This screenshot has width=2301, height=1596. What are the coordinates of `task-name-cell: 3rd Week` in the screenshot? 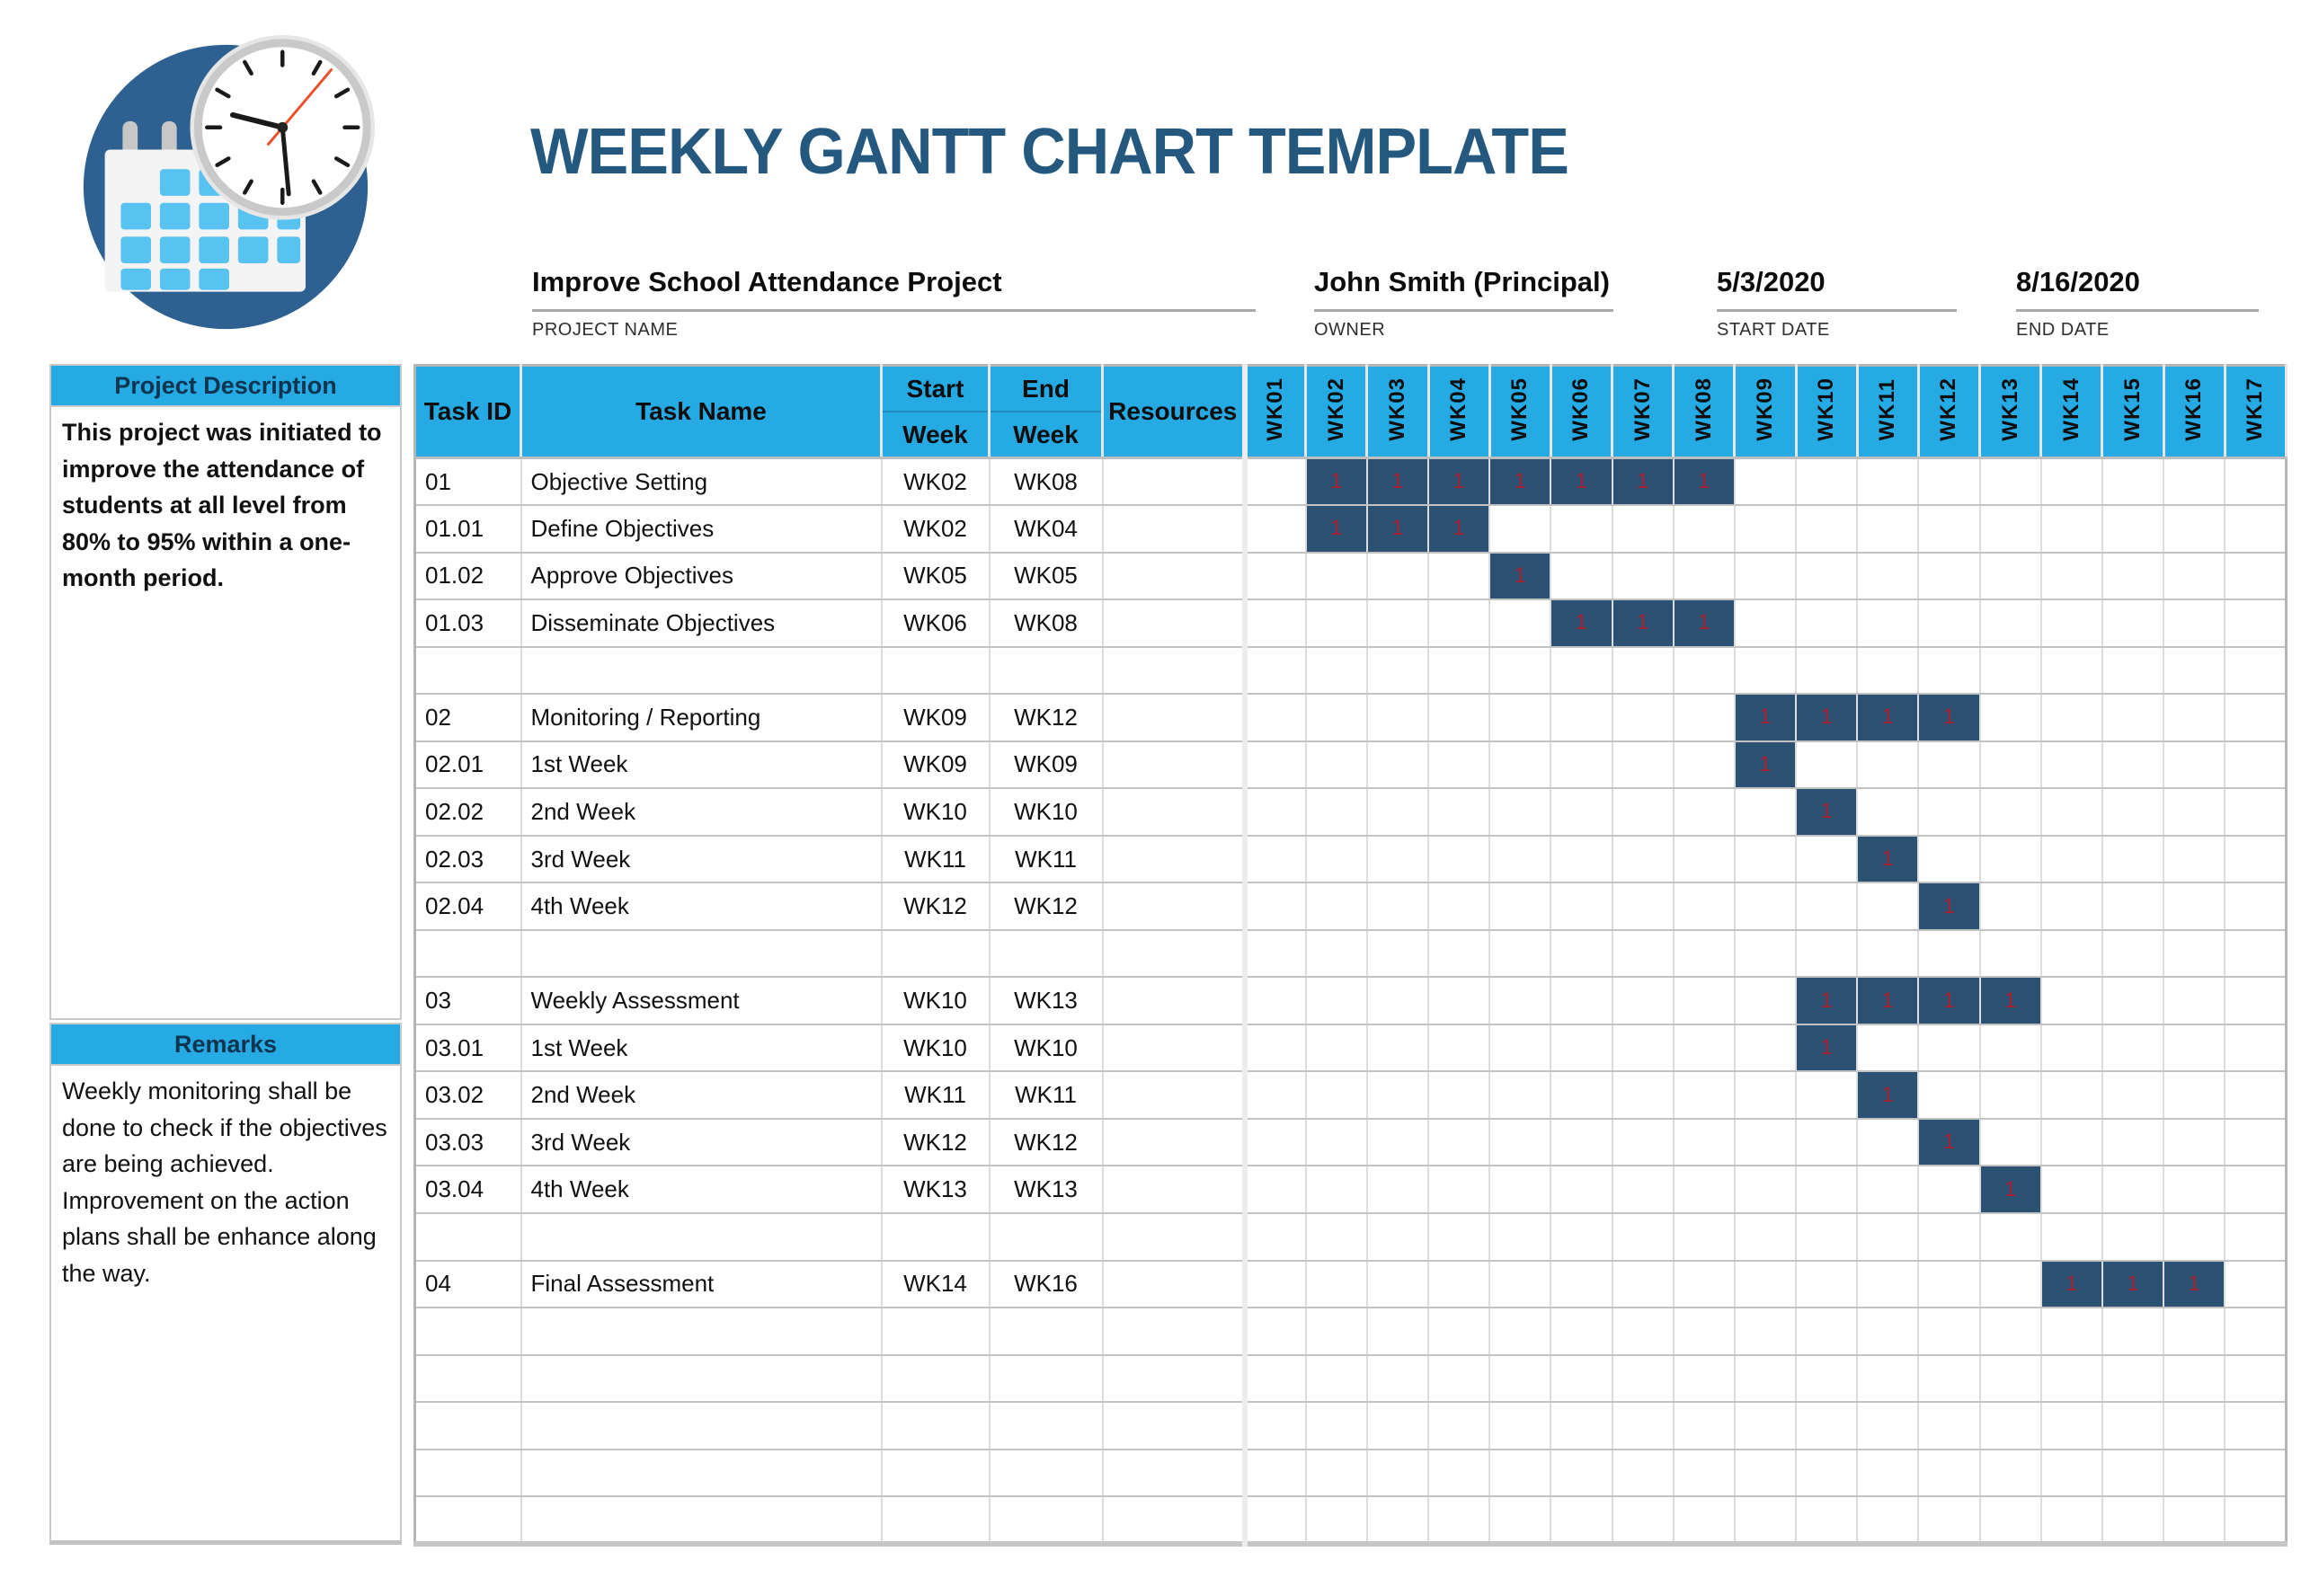 It's located at (701, 1142).